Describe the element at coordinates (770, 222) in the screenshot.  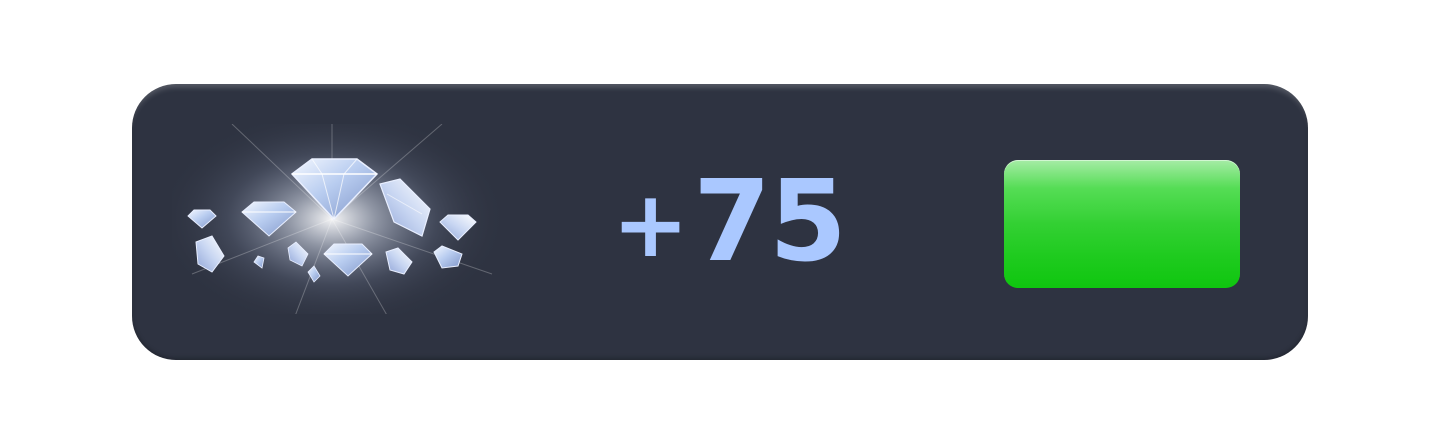
I see `reward-amount-value: 75` at that location.